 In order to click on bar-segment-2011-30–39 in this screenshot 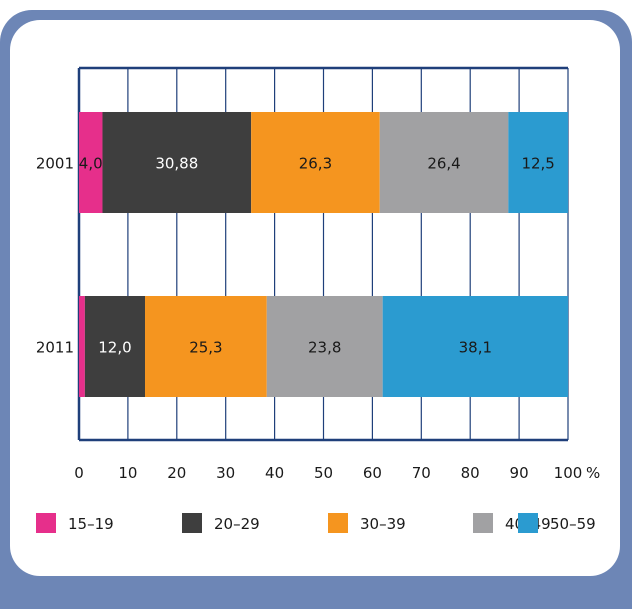, I will do `click(206, 346)`.